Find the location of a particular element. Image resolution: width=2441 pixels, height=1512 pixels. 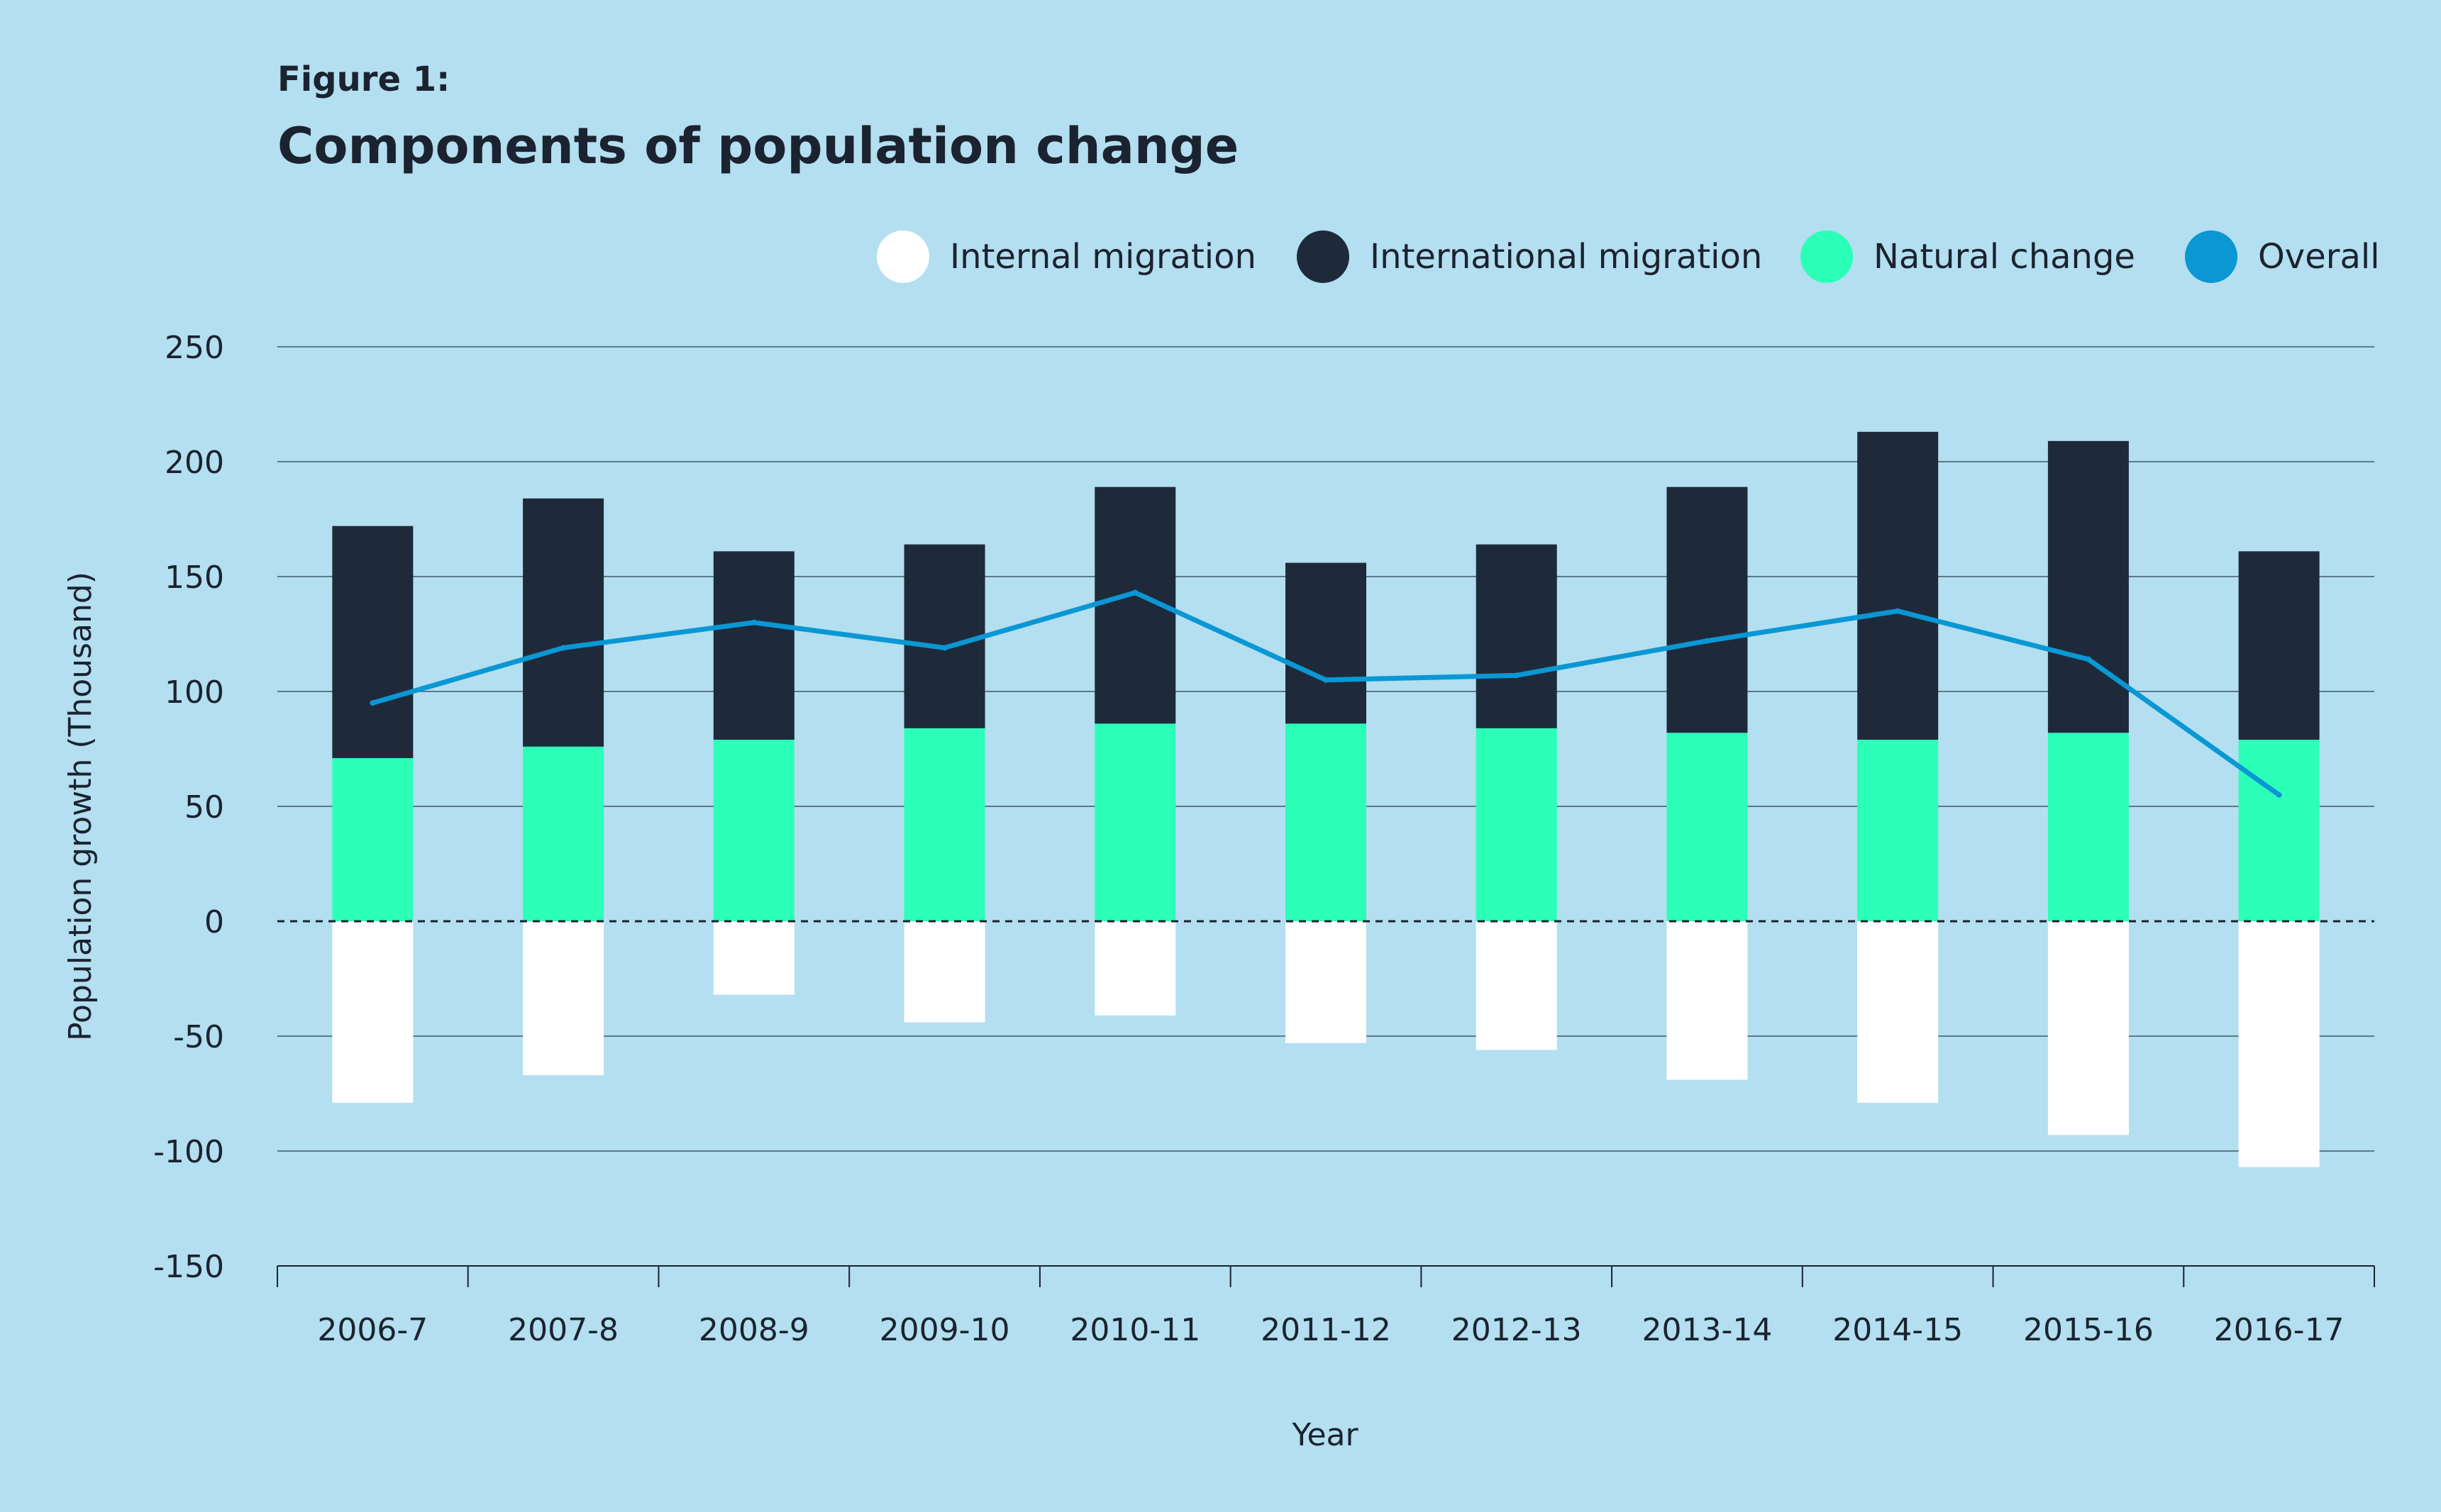

y-tick-label: -50 is located at coordinates (198, 1037).